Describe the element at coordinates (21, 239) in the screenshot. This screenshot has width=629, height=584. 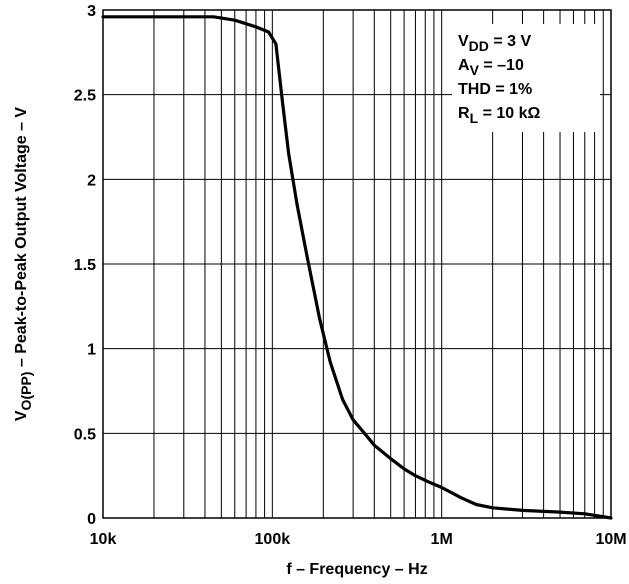
I see `y-axis-label-suffix: – Peak-to-Peak Output Voltage – V` at that location.